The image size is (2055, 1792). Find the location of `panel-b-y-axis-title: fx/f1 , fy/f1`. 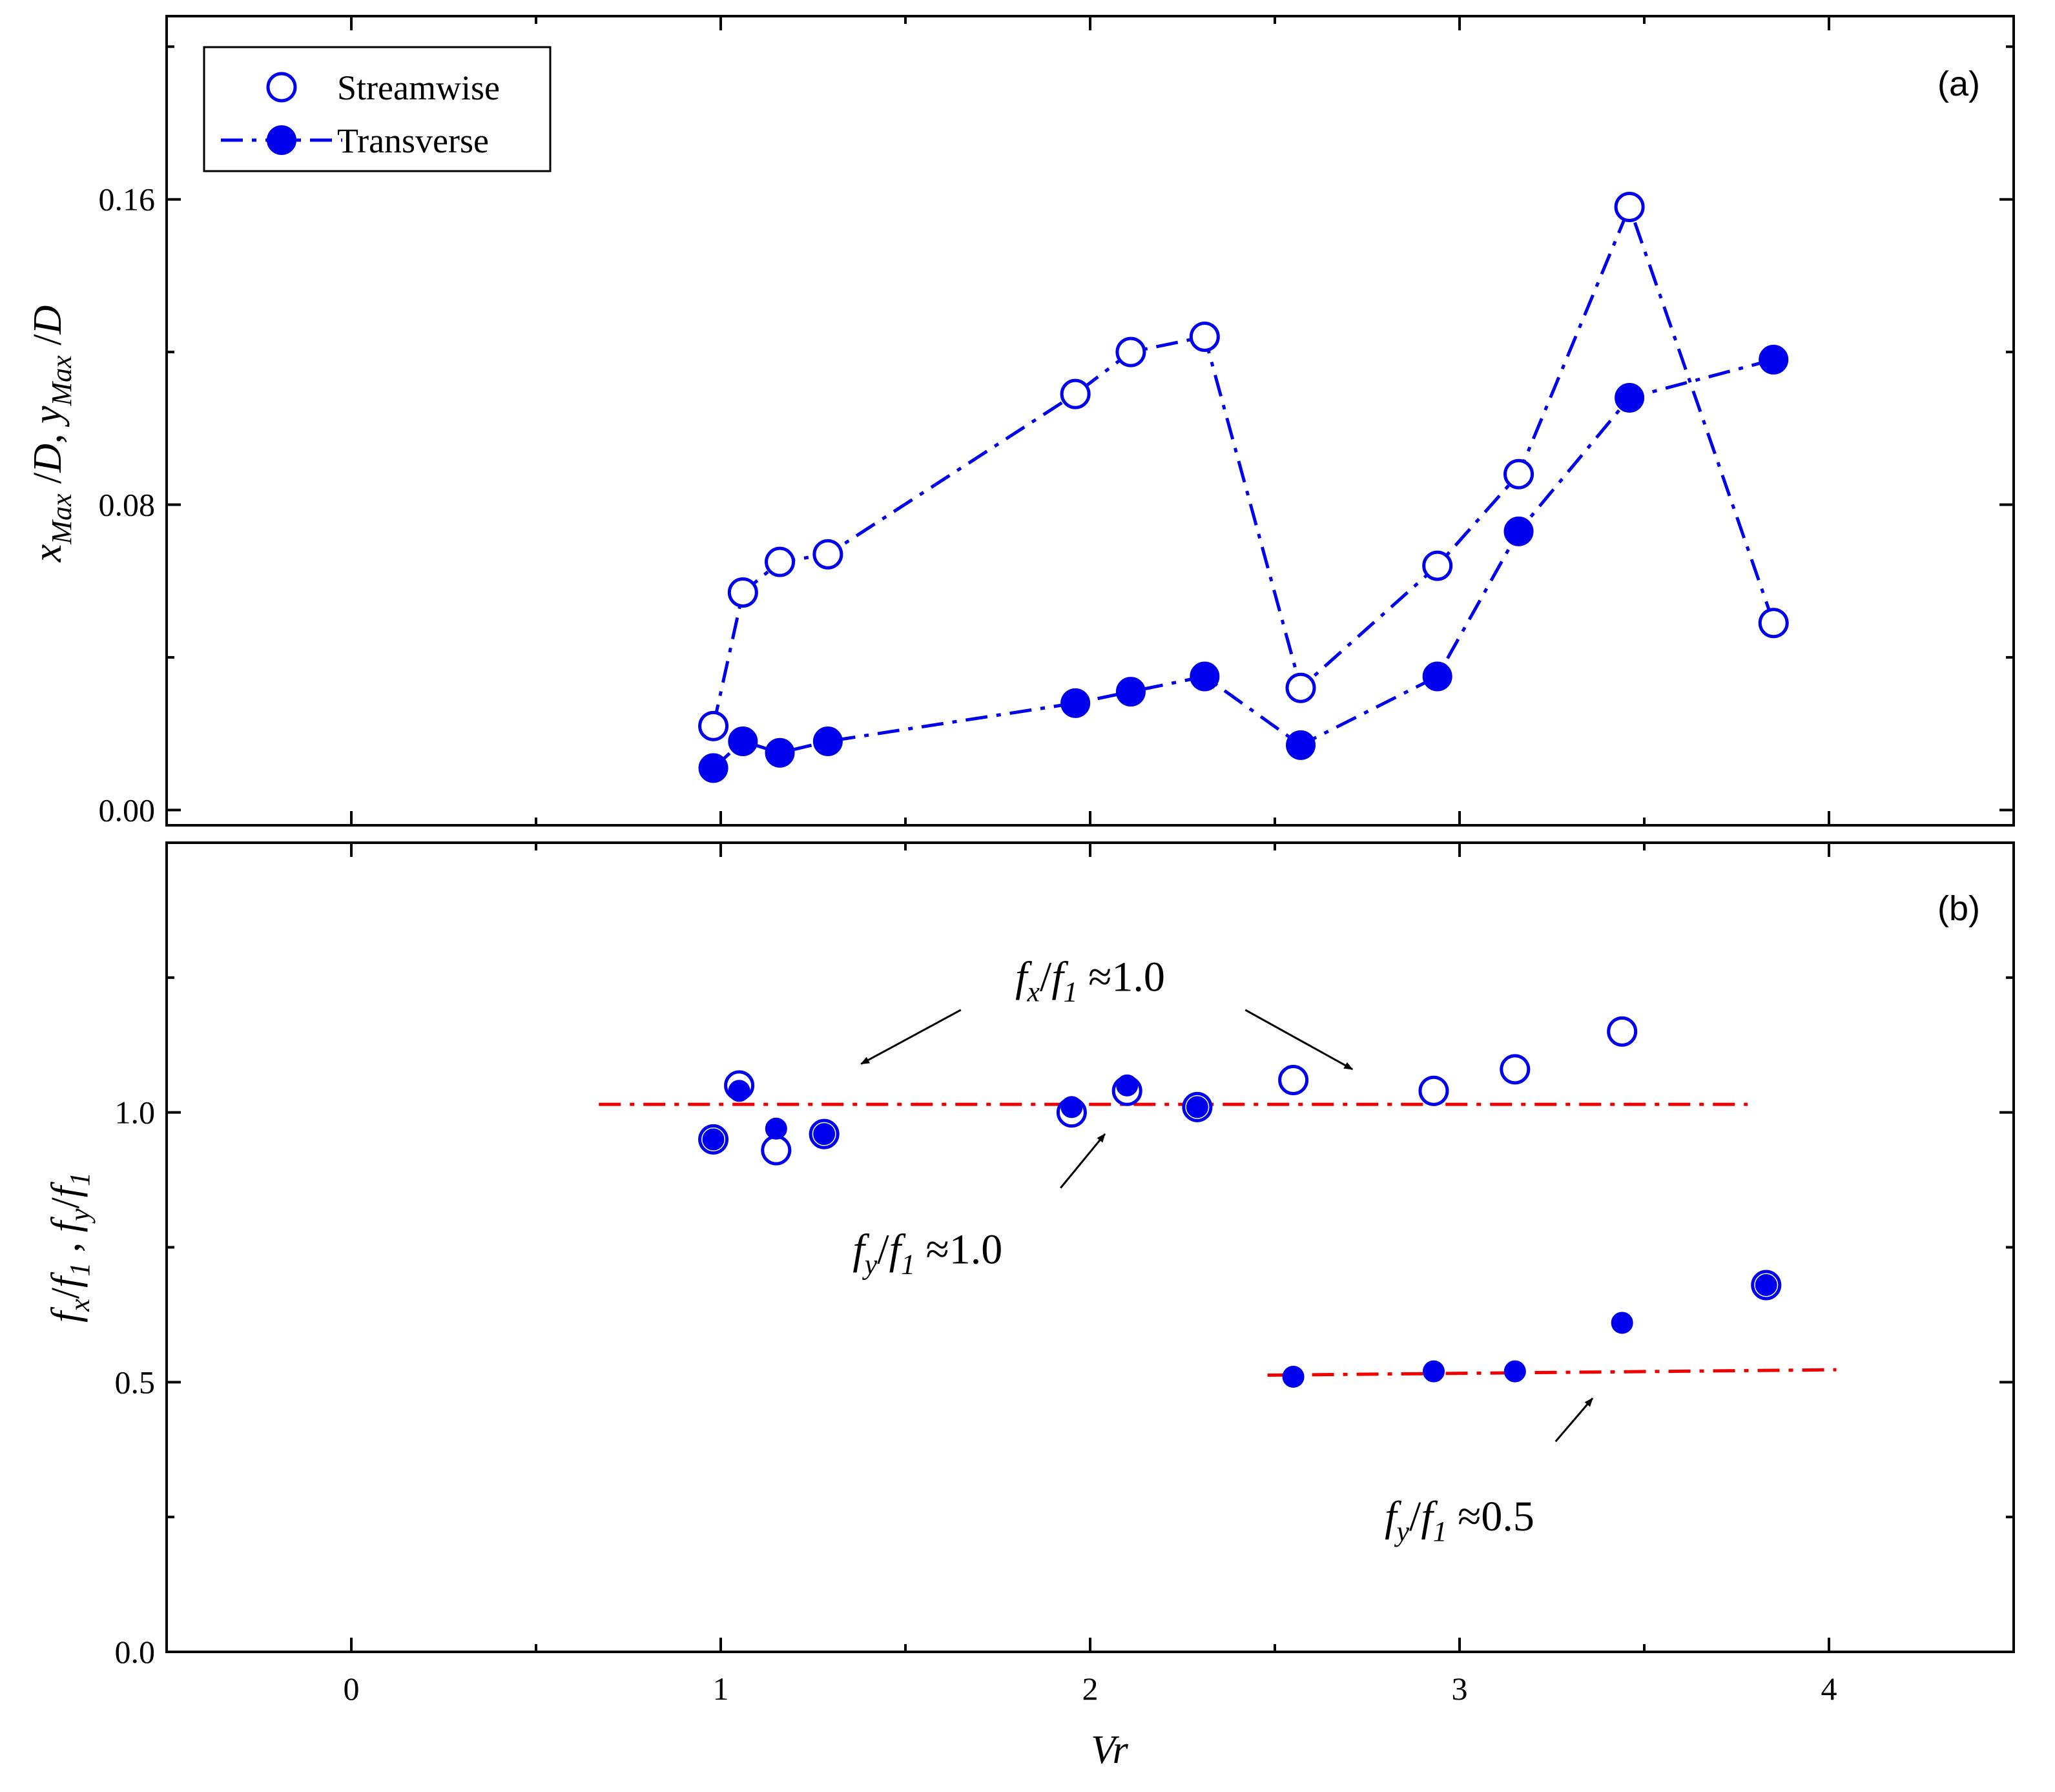

panel-b-y-axis-title: fx/f1 , fy/f1 is located at coordinates (70, 1247).